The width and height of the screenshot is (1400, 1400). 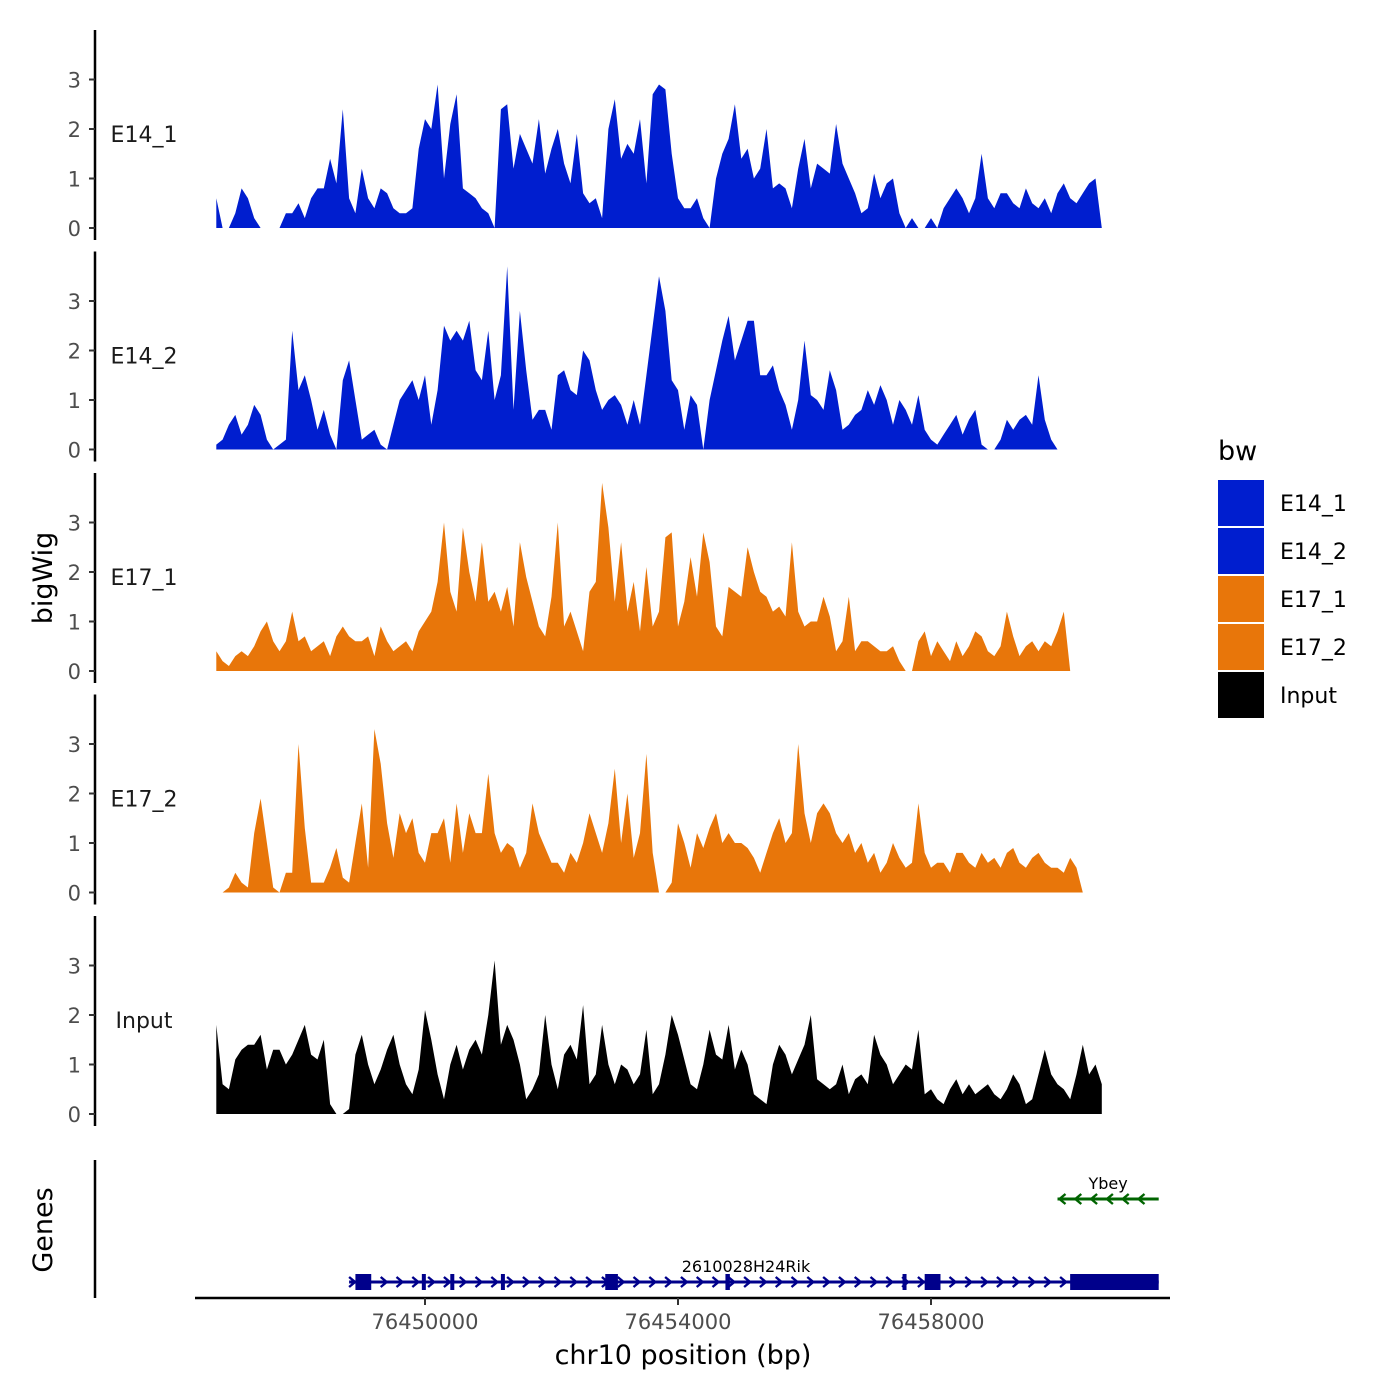 What do you see at coordinates (144, 357) in the screenshot?
I see `facet-label: E14_2` at bounding box center [144, 357].